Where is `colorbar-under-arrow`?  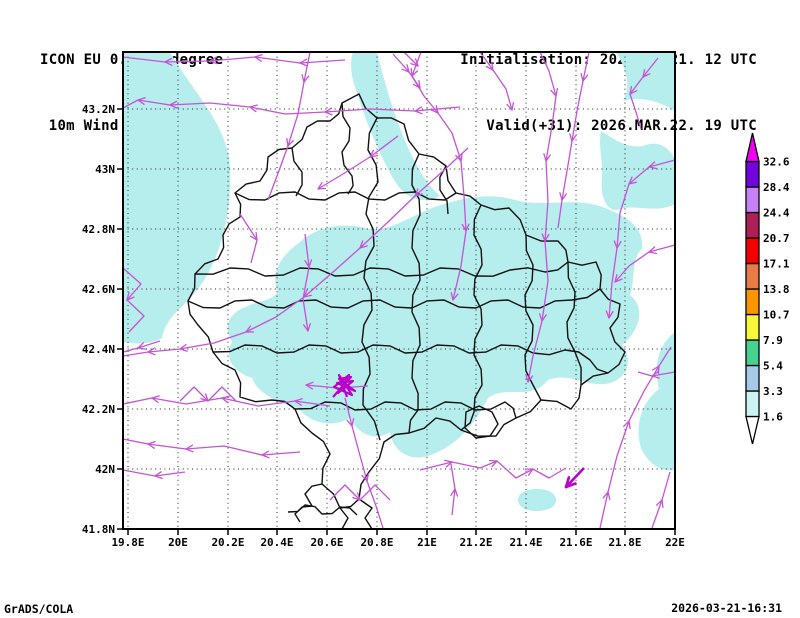
colorbar-under-arrow is located at coordinates (752, 430).